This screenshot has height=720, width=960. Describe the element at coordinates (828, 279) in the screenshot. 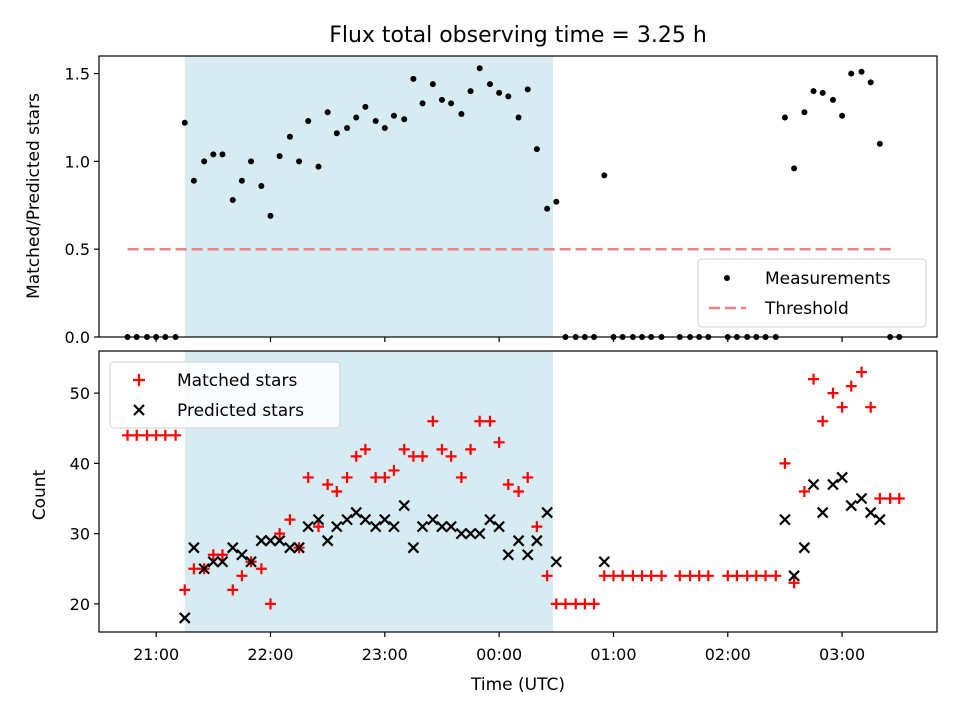

I see `legend-label-measurements: Measurements` at that location.